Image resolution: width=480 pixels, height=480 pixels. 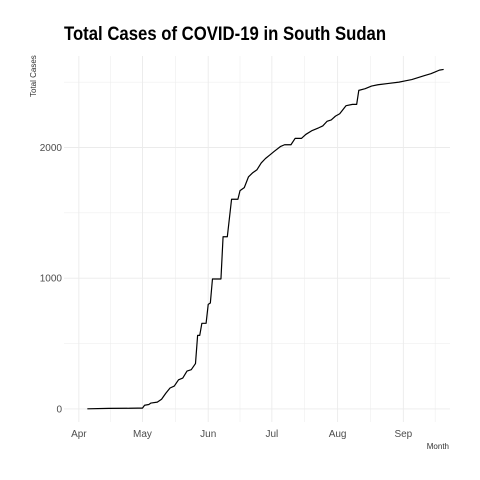 I want to click on x-tick-label: Sep, so click(x=403, y=434).